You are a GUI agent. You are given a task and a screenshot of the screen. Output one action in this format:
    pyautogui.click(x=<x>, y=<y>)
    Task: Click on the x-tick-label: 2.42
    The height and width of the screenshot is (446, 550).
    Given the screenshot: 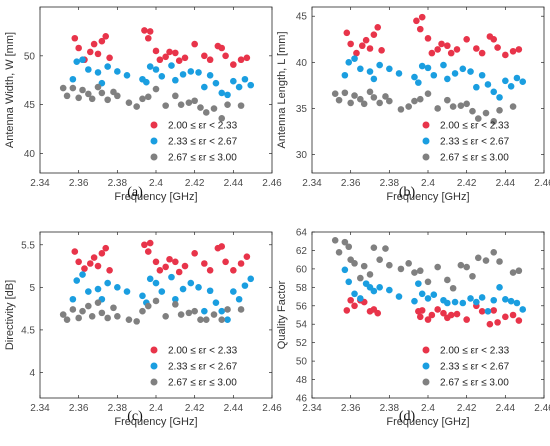 What is the action you would take?
    pyautogui.click(x=195, y=183)
    